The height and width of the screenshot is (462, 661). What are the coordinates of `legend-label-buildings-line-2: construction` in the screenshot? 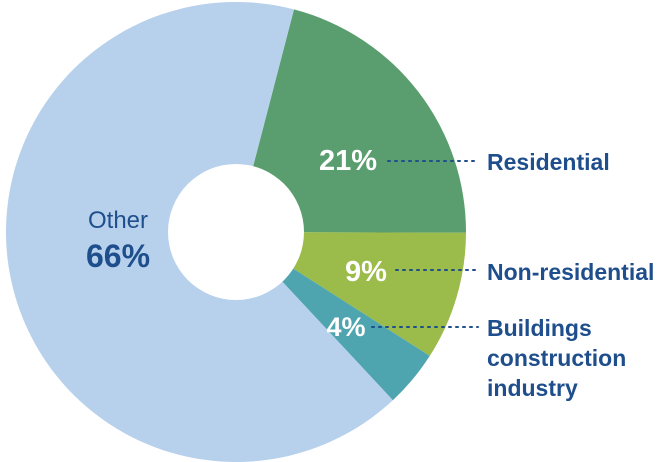 It's located at (556, 358).